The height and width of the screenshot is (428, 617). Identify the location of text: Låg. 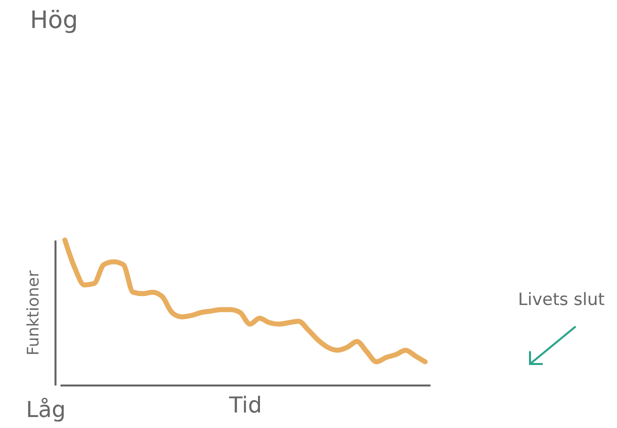
(46, 410).